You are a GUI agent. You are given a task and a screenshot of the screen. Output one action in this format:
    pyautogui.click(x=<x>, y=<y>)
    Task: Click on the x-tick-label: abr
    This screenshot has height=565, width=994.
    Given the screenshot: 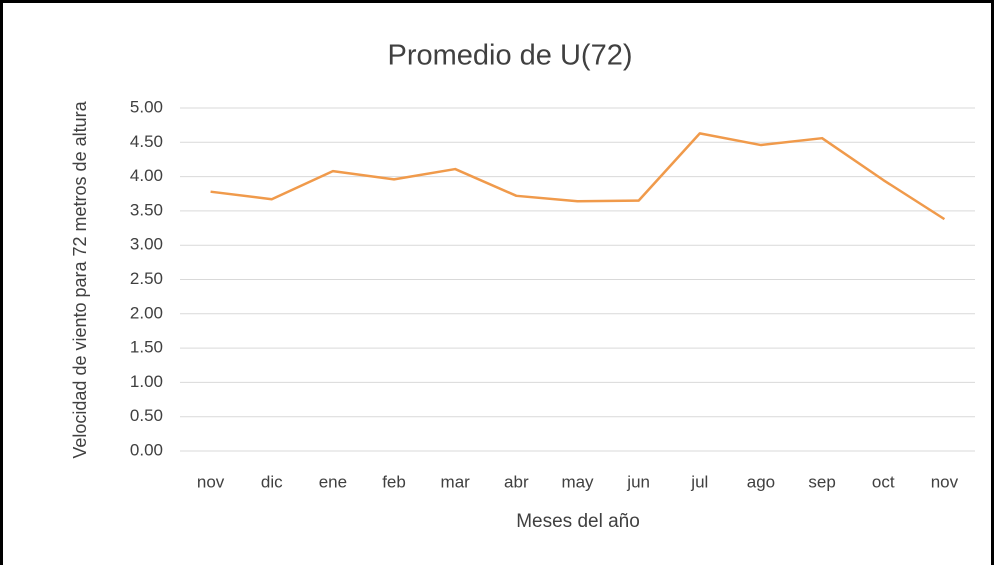 What is the action you would take?
    pyautogui.click(x=516, y=481)
    